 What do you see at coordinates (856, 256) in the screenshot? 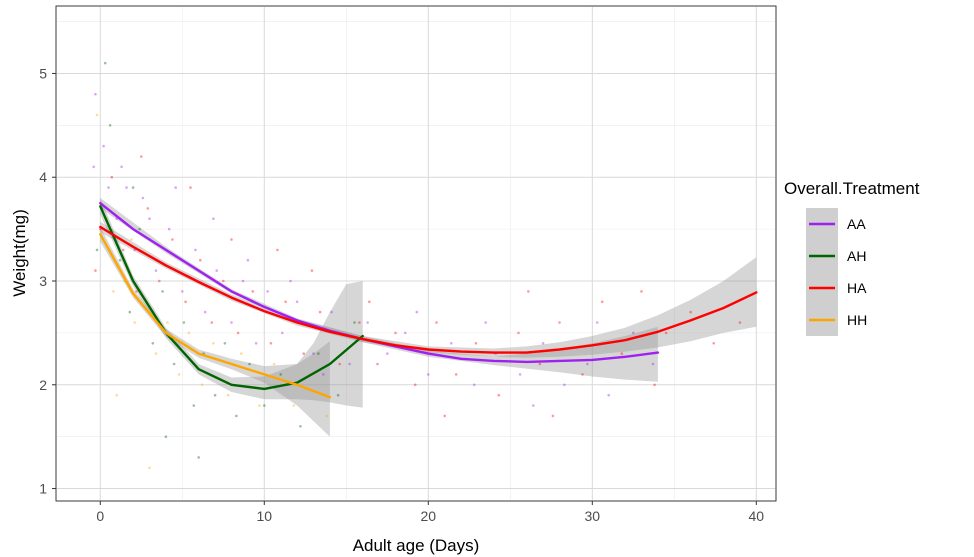
I see `legend-label-ah: AH` at bounding box center [856, 256].